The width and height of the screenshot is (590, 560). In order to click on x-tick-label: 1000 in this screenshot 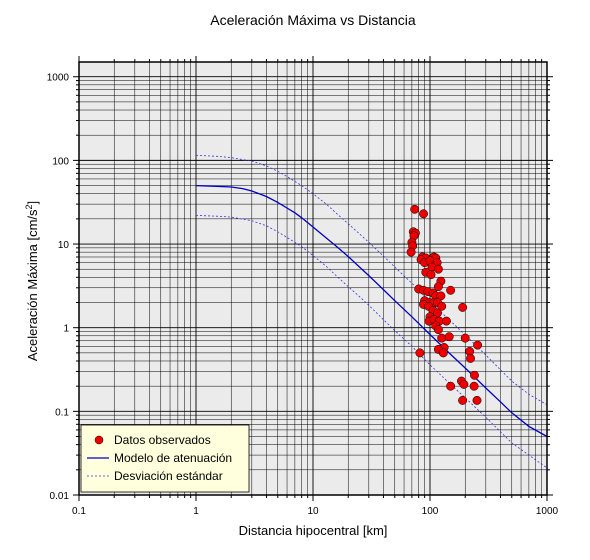, I will do `click(547, 511)`.